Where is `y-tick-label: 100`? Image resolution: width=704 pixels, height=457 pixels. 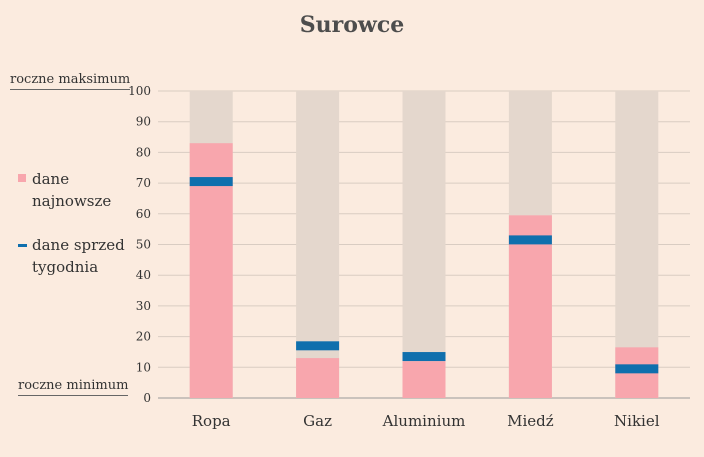 y-tick-label: 100 is located at coordinates (139, 91).